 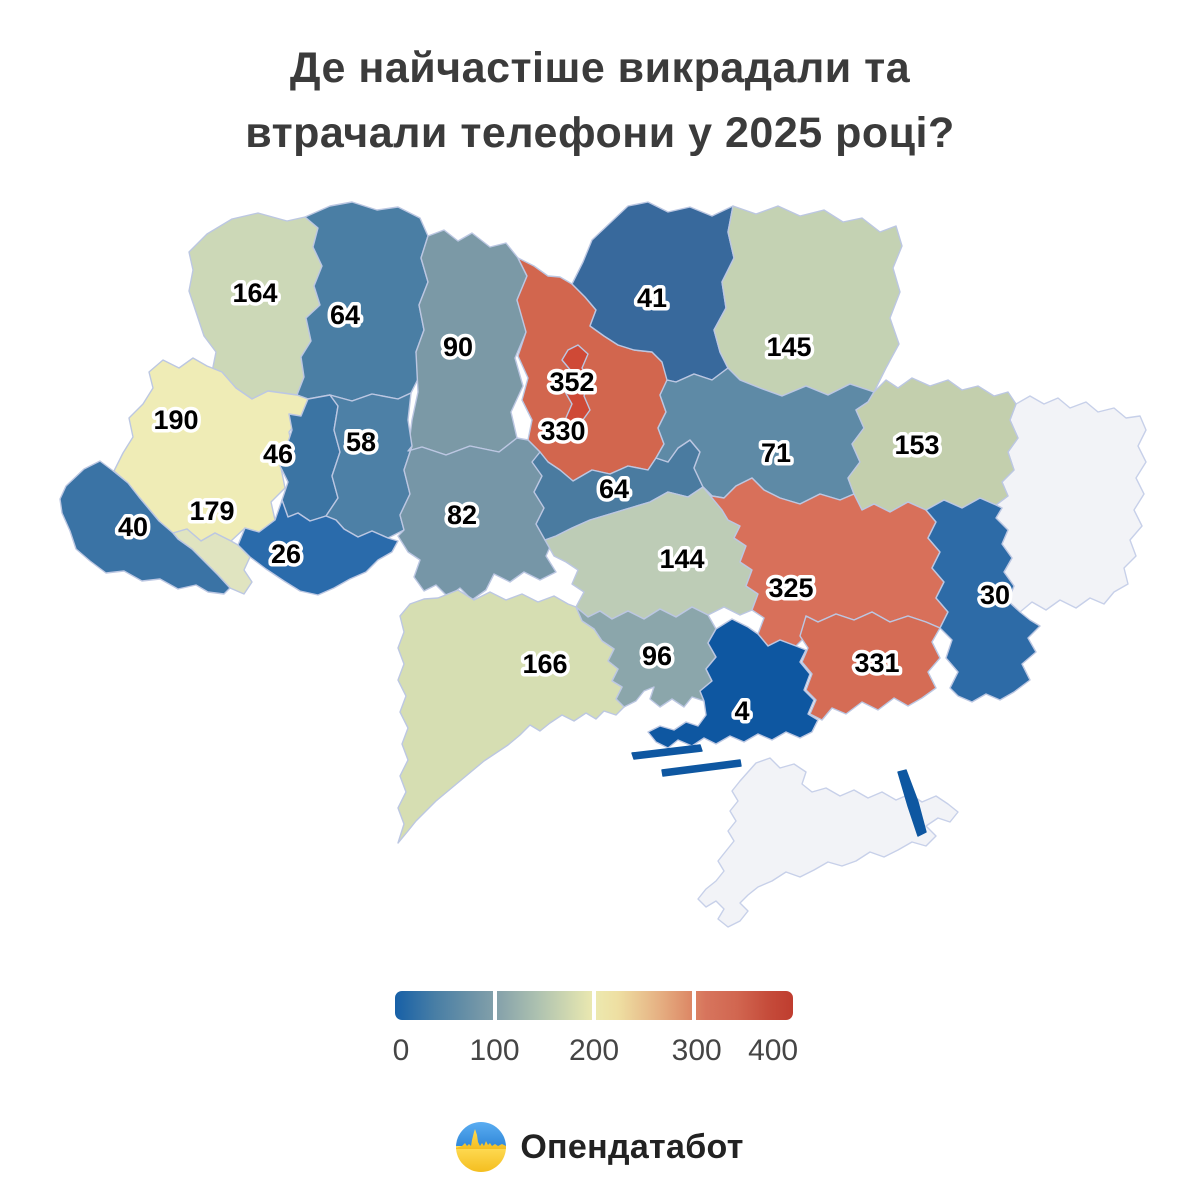 What do you see at coordinates (776, 453) in the screenshot?
I see `region-value-label-poltava: 71` at bounding box center [776, 453].